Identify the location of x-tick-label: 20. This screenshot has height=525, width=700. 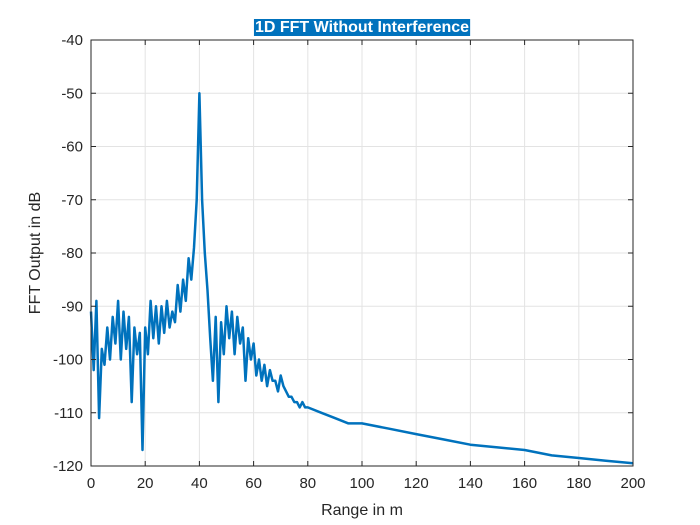
(145, 483).